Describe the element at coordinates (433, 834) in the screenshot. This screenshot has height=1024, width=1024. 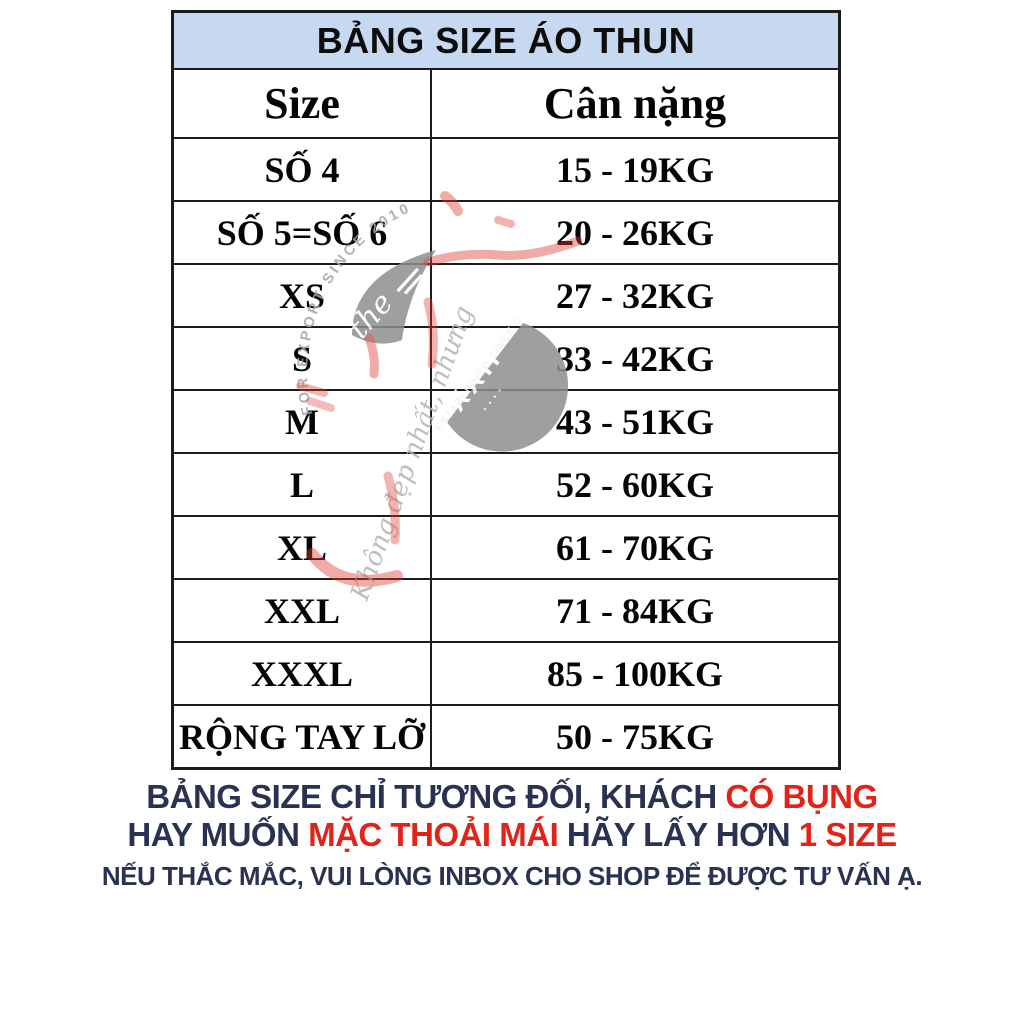
I see `footer-line-2-red-a: MẶC THOẢI MÁI` at that location.